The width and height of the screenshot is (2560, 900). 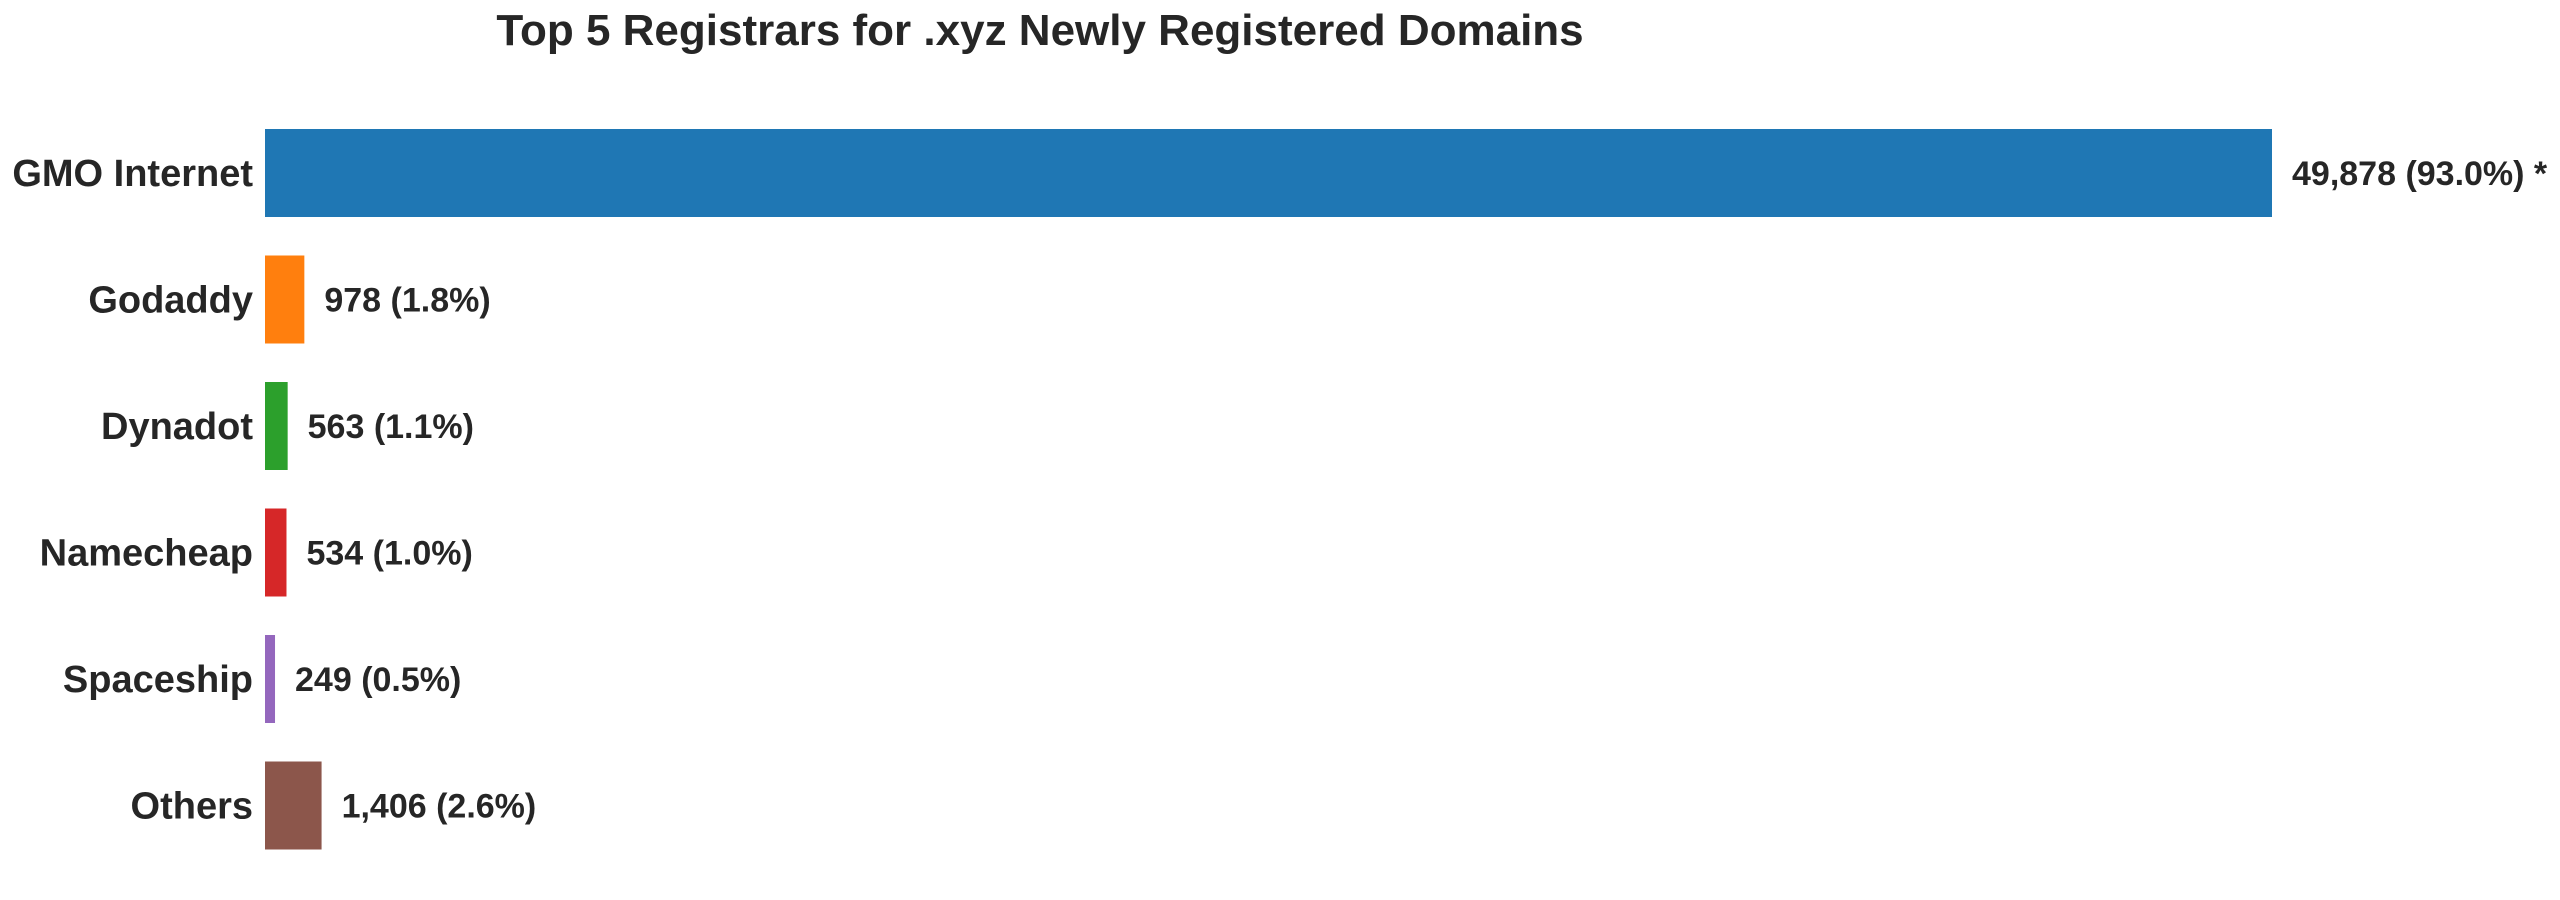 What do you see at coordinates (146, 554) in the screenshot?
I see `category-label: Namecheap` at bounding box center [146, 554].